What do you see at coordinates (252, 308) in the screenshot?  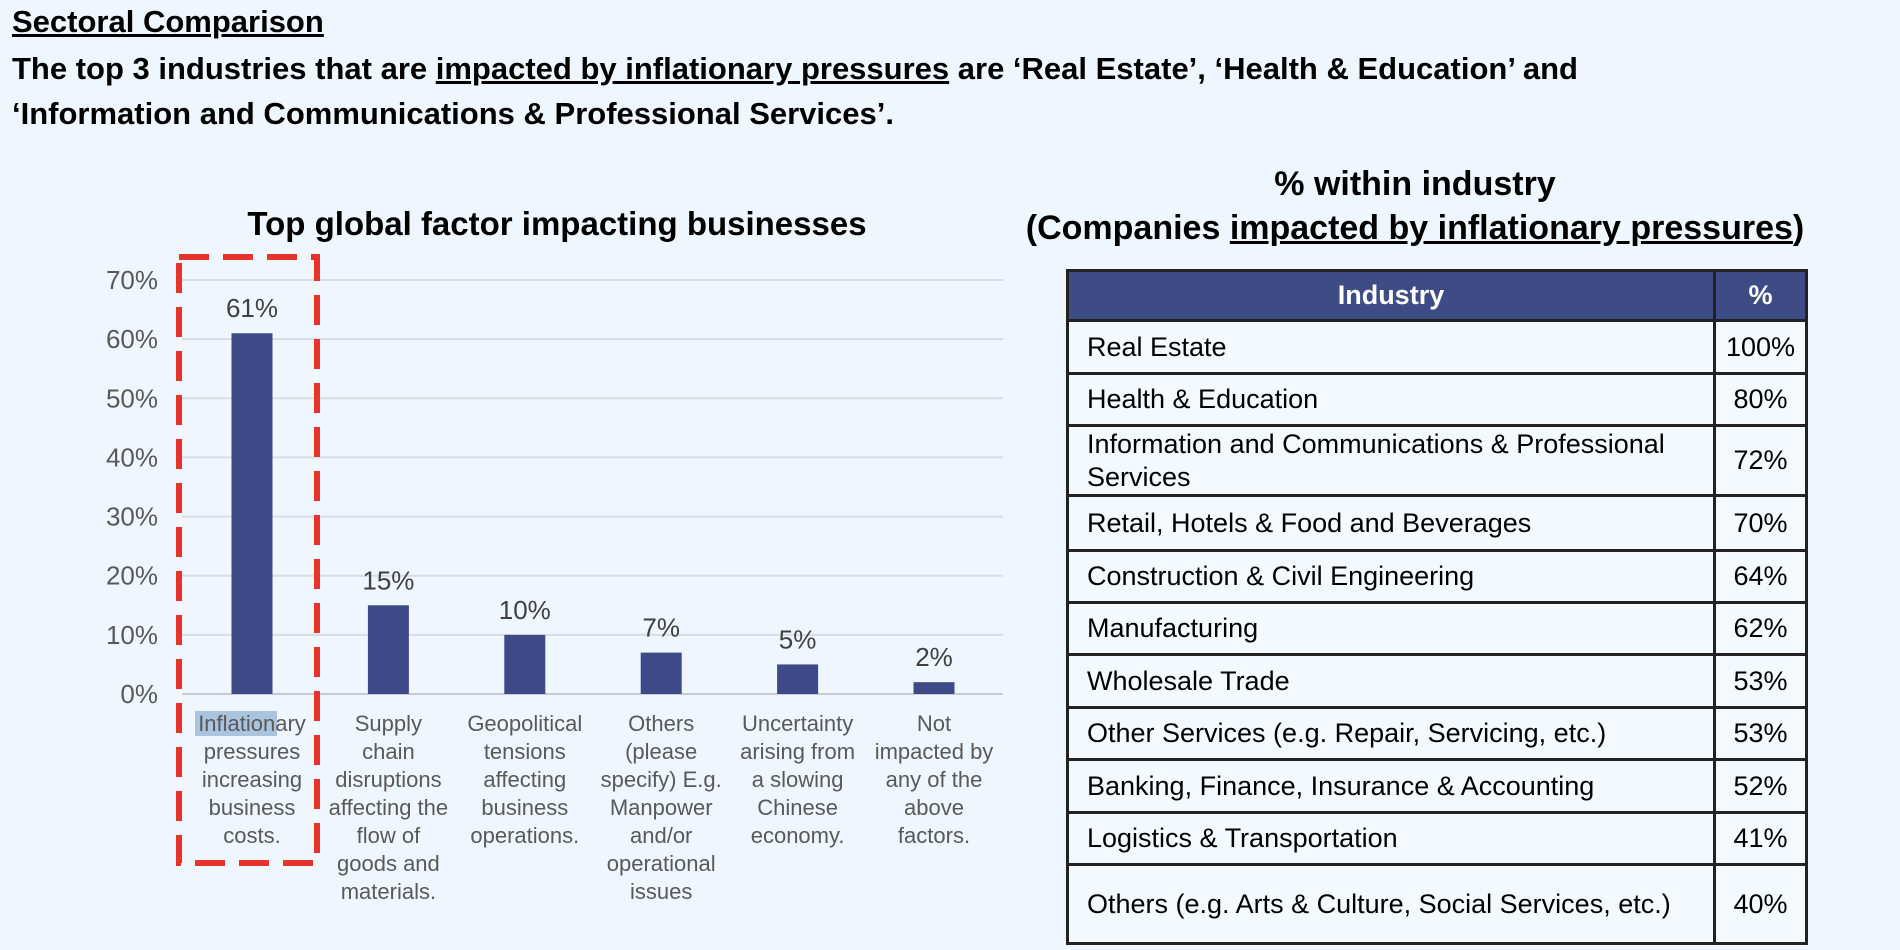 I see `data-label: 61%` at bounding box center [252, 308].